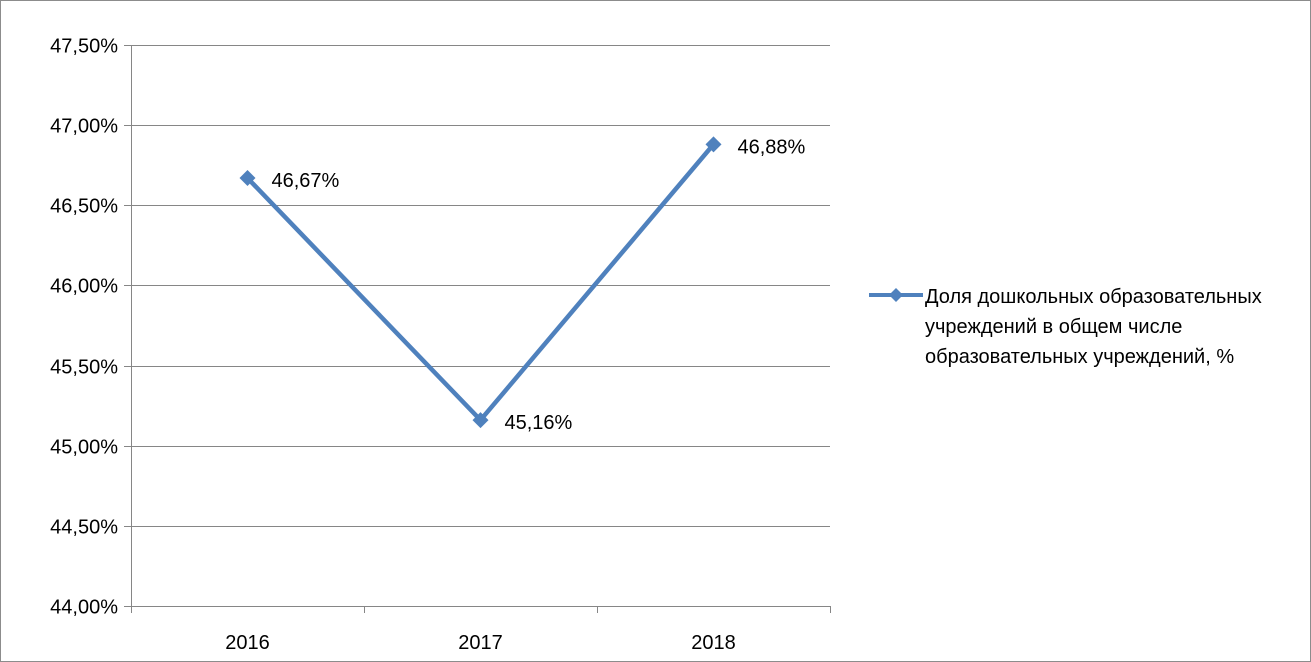 Image resolution: width=1311 pixels, height=662 pixels. I want to click on x-axis-tick-label: 2017, so click(480, 643).